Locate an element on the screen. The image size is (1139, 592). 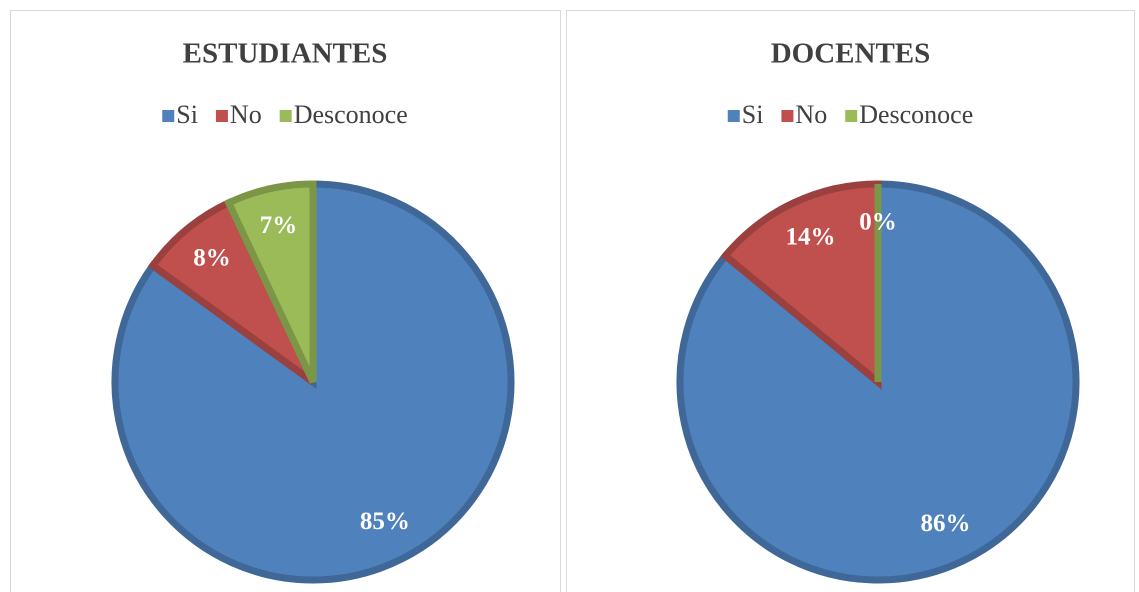
data-label: 86% is located at coordinates (945, 523).